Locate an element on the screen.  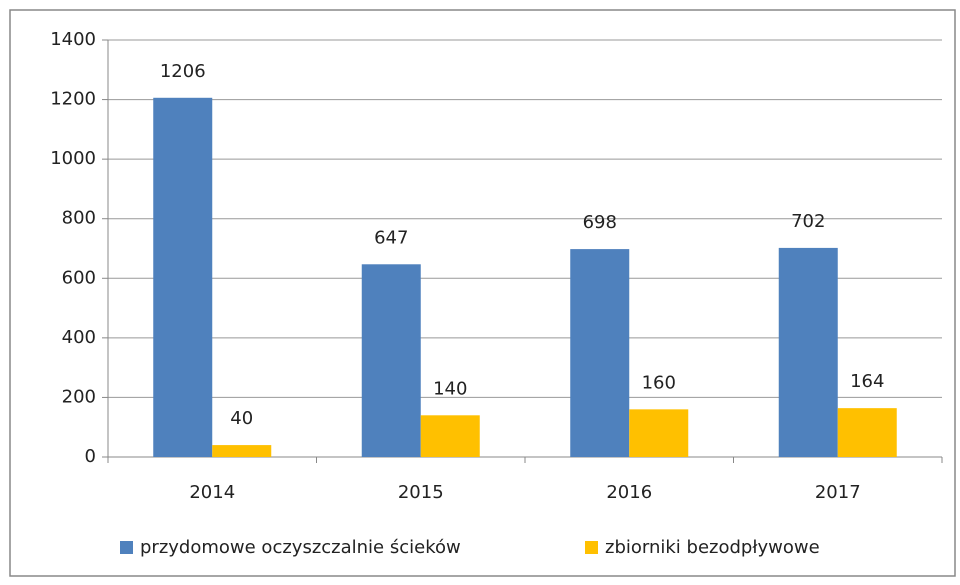
data-label: 160 is located at coordinates (659, 382).